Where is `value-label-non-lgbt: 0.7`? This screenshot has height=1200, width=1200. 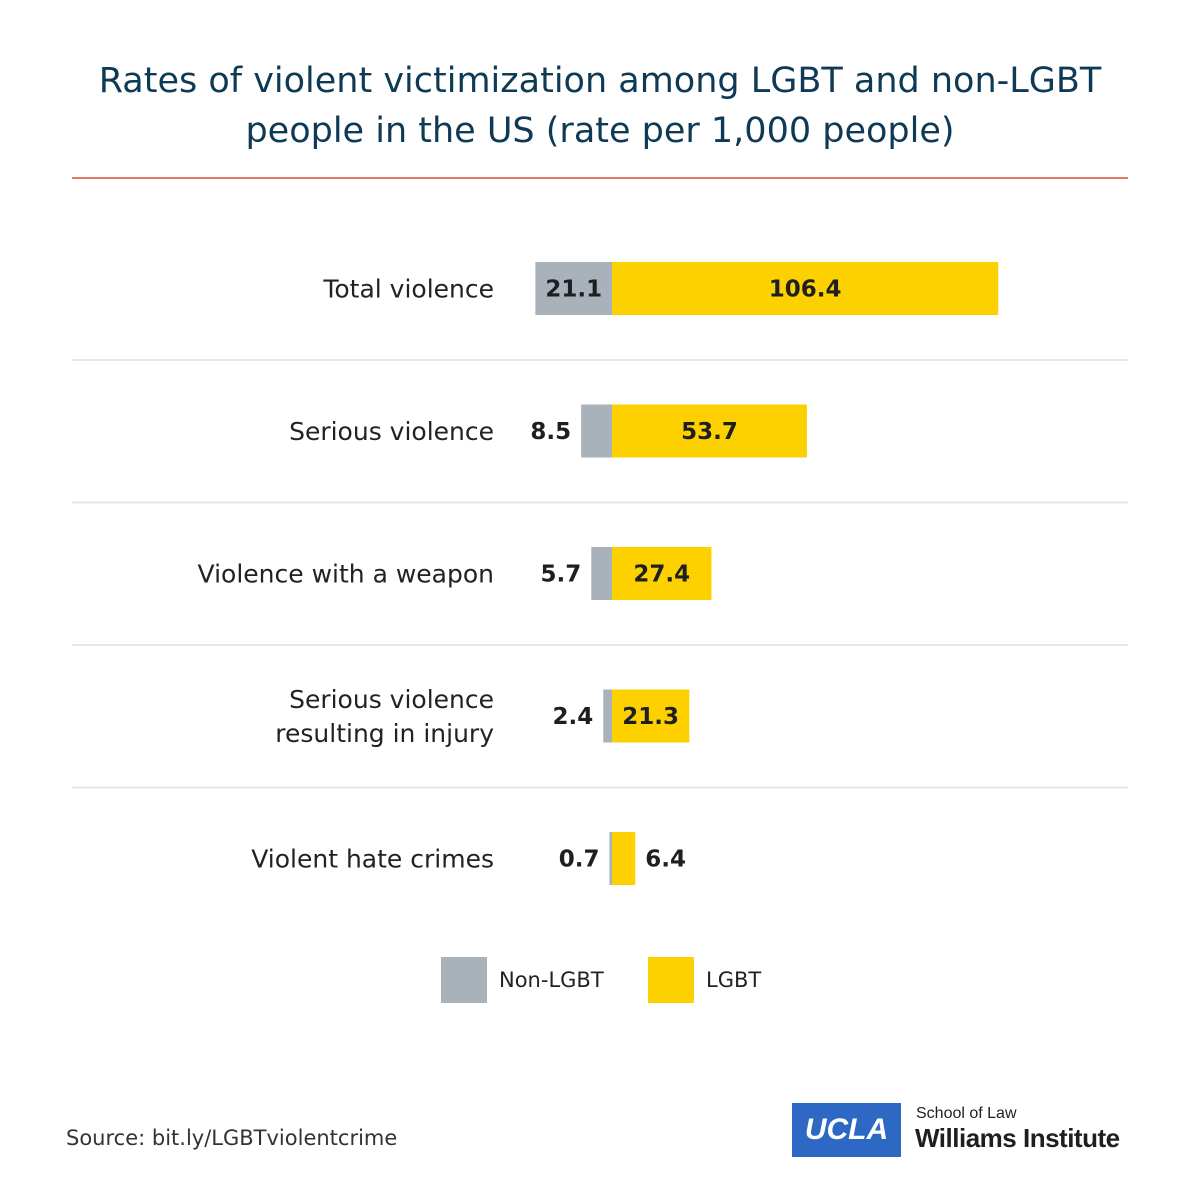 value-label-non-lgbt: 0.7 is located at coordinates (579, 860).